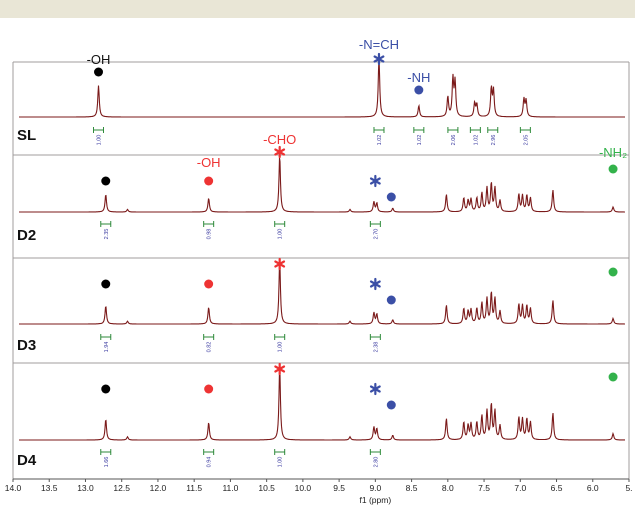 The width and height of the screenshot is (635, 505). I want to click on integral-value: 2.96, so click(494, 140).